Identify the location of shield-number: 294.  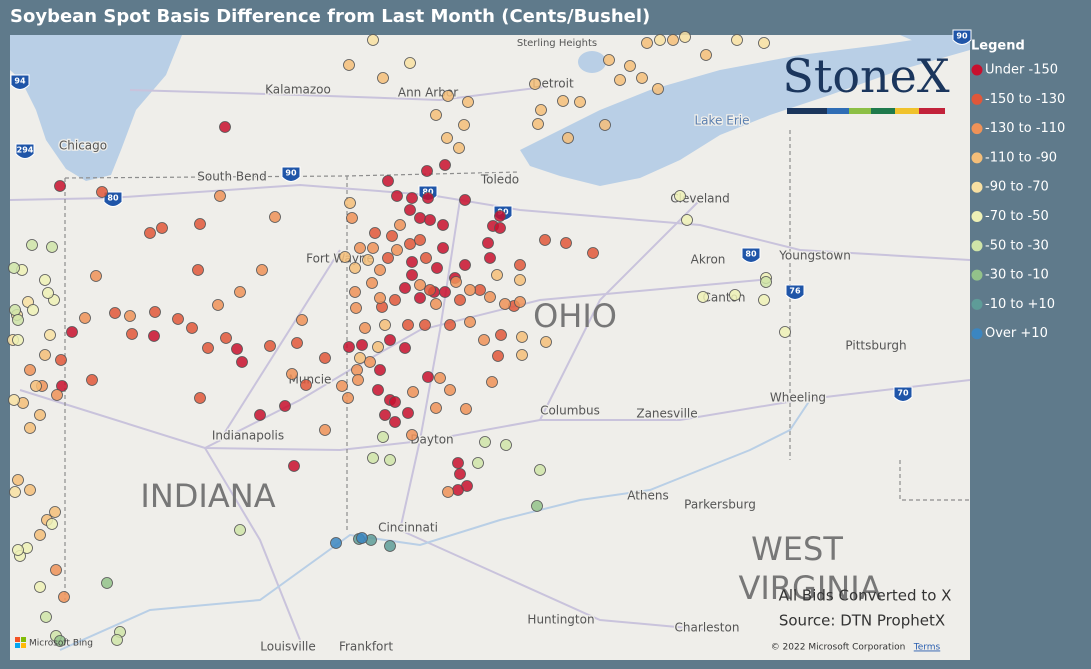
(25, 150).